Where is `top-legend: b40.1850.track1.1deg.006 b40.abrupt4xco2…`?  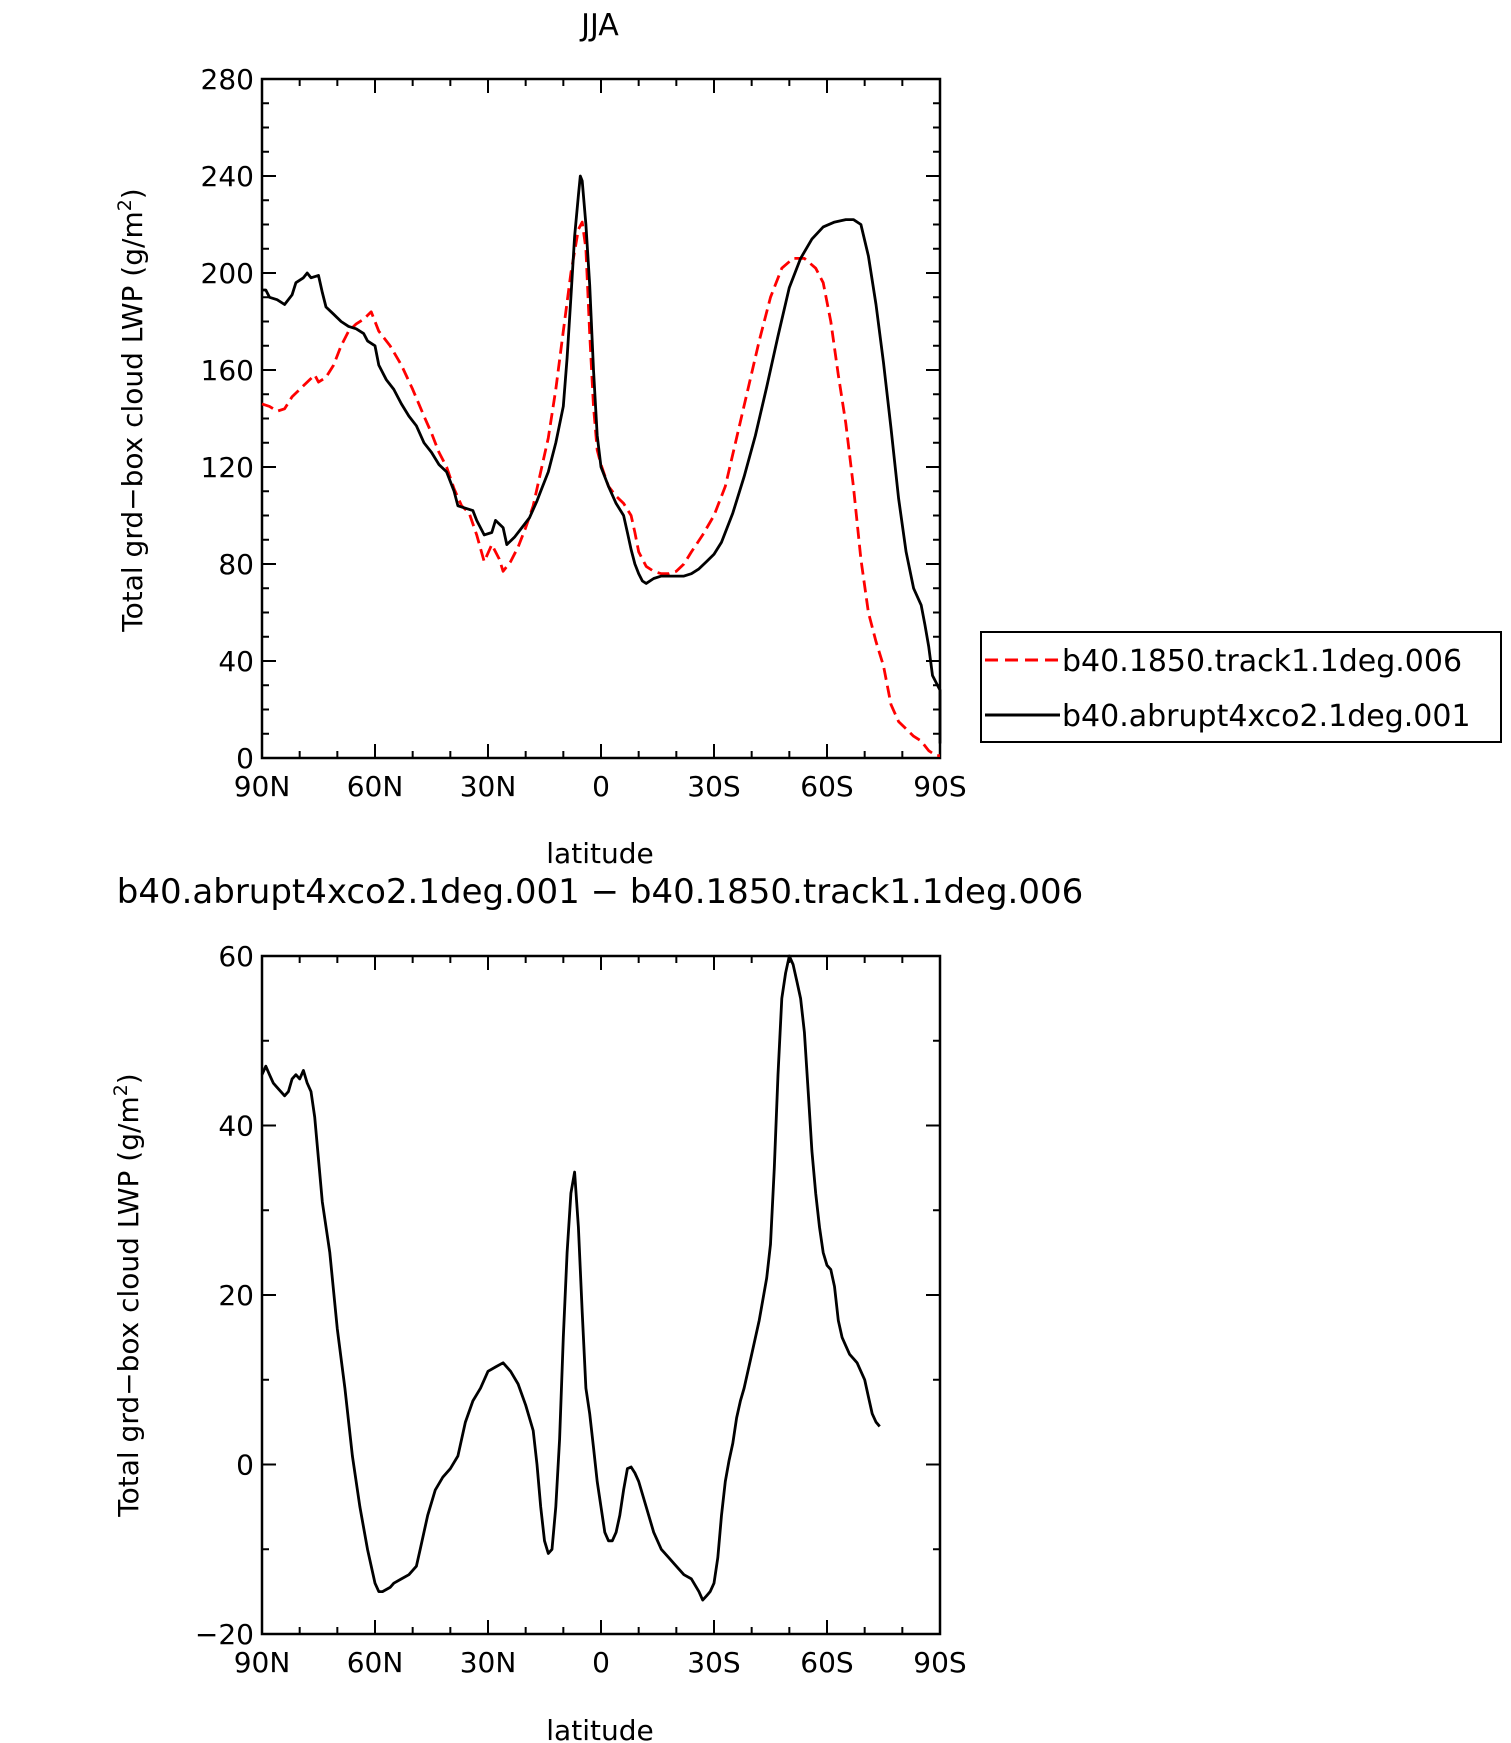
top-legend: b40.1850.track1.1deg.006 b40.abrupt4xco2… is located at coordinates (1241, 687).